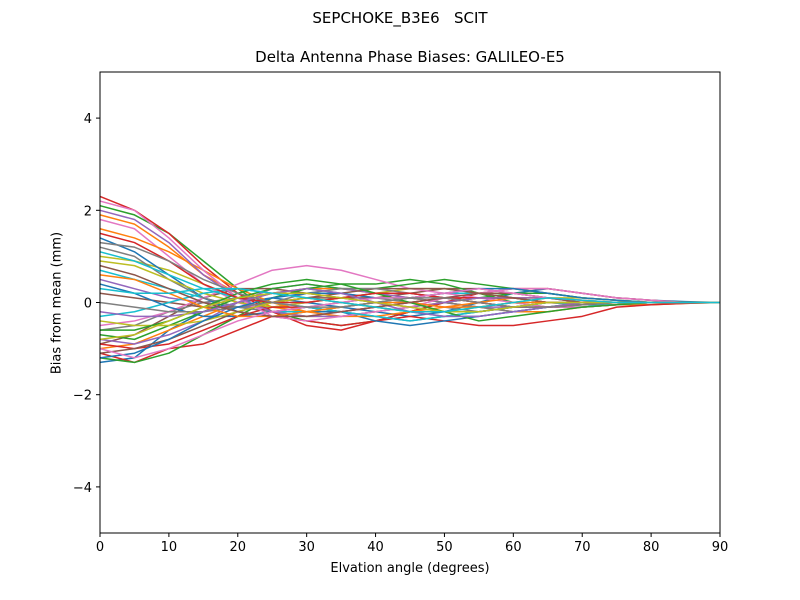  I want to click on x-tick-label: 30, so click(306, 547).